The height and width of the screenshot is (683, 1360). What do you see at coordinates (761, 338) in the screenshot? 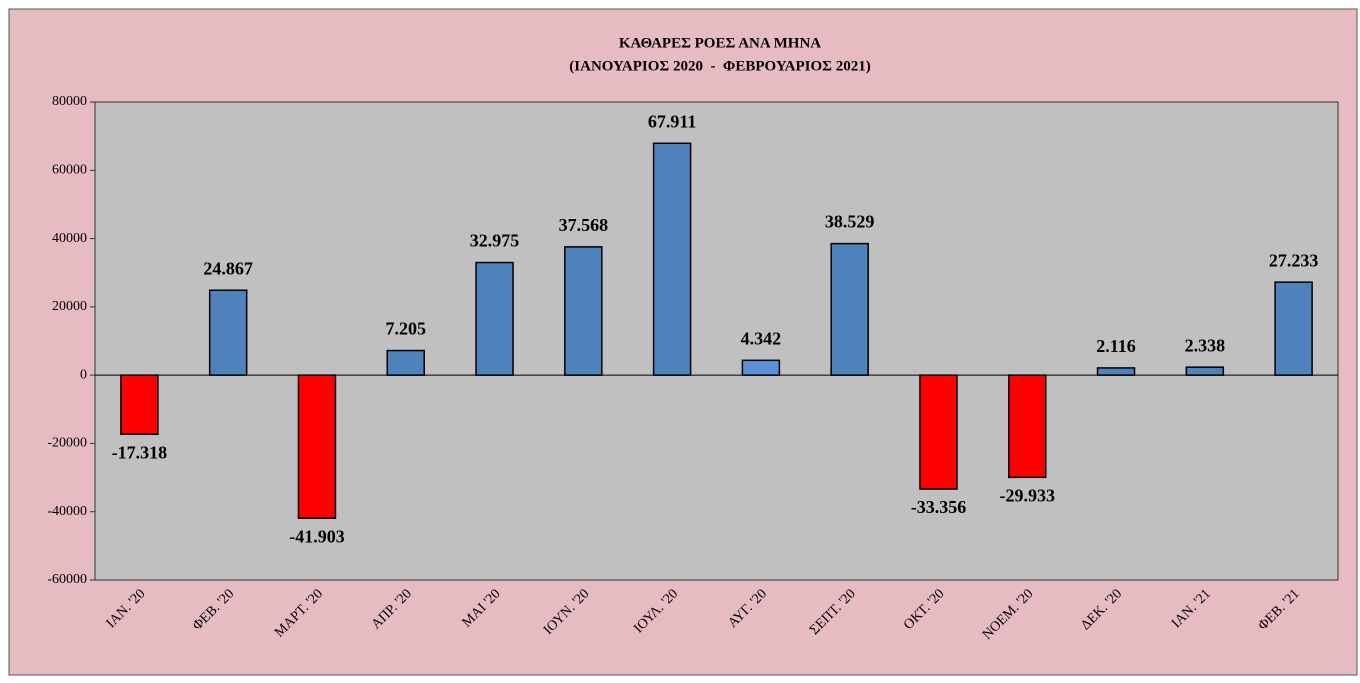
I see `data-label: 4.342` at bounding box center [761, 338].